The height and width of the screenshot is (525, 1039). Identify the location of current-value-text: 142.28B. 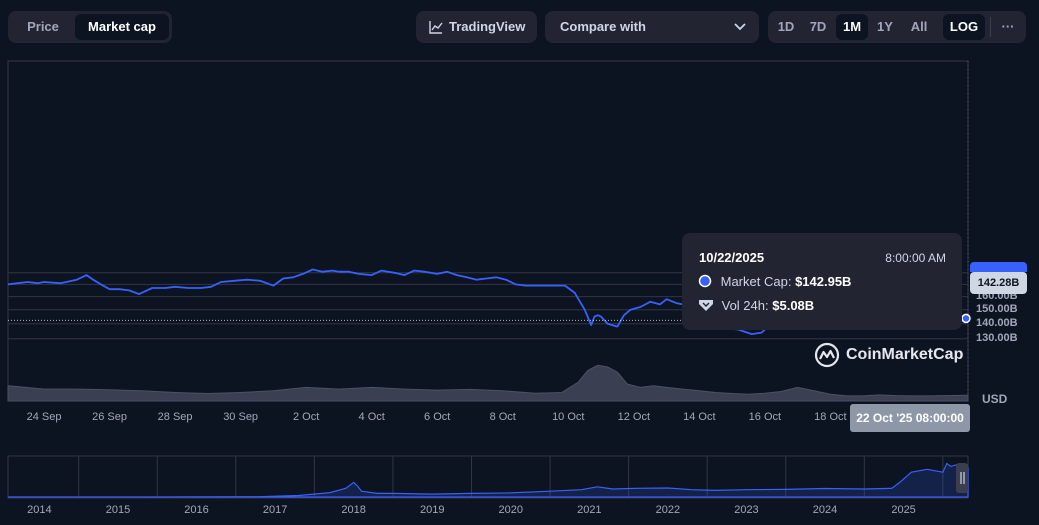
(998, 283).